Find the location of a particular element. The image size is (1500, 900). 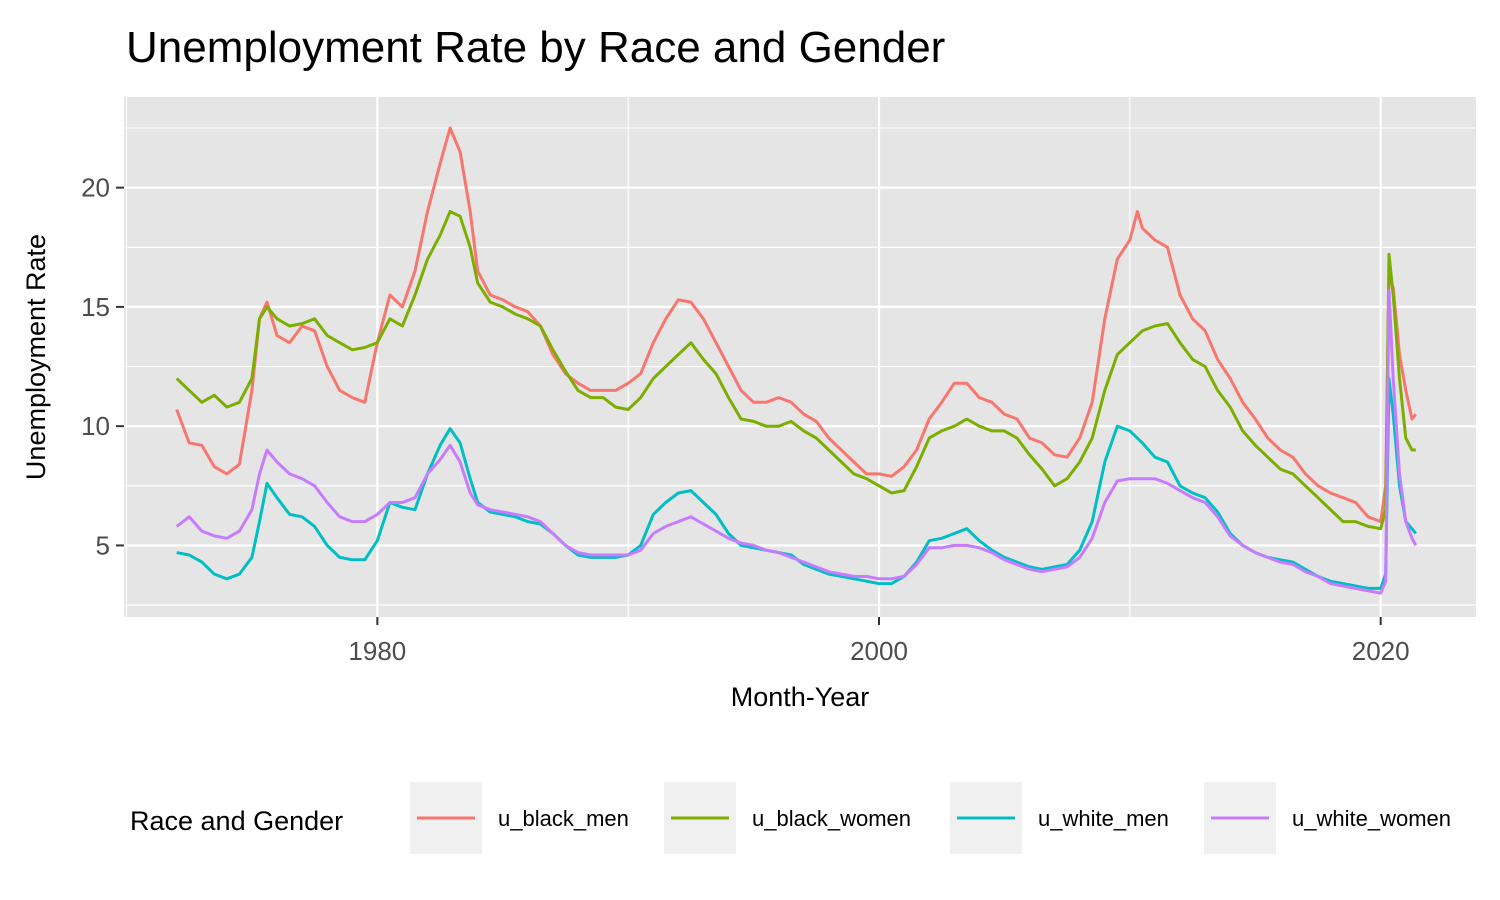

y-tick-label: 5 is located at coordinates (103, 545).